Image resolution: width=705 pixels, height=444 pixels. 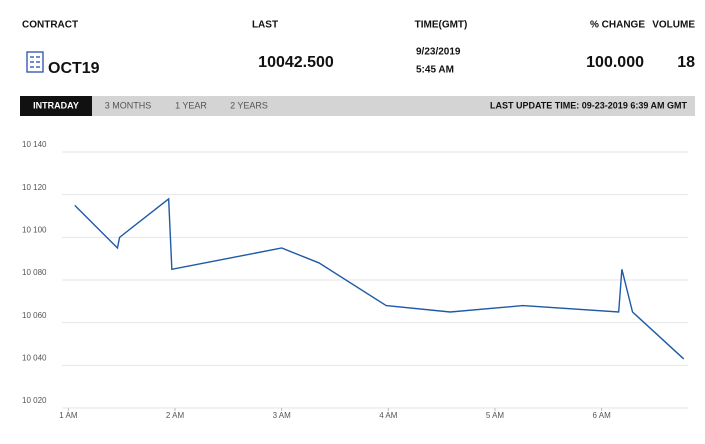 What do you see at coordinates (282, 415) in the screenshot?
I see `x-tick-label: 3 AM` at bounding box center [282, 415].